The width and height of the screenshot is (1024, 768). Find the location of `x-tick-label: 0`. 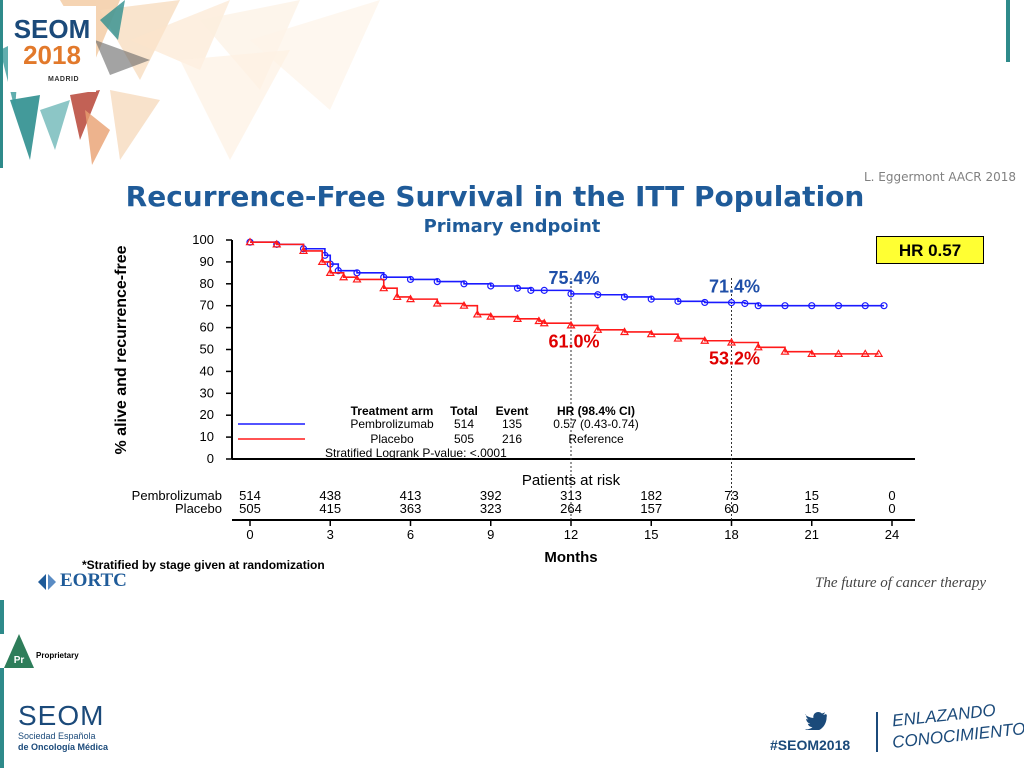

x-tick-label: 0 is located at coordinates (249, 534).